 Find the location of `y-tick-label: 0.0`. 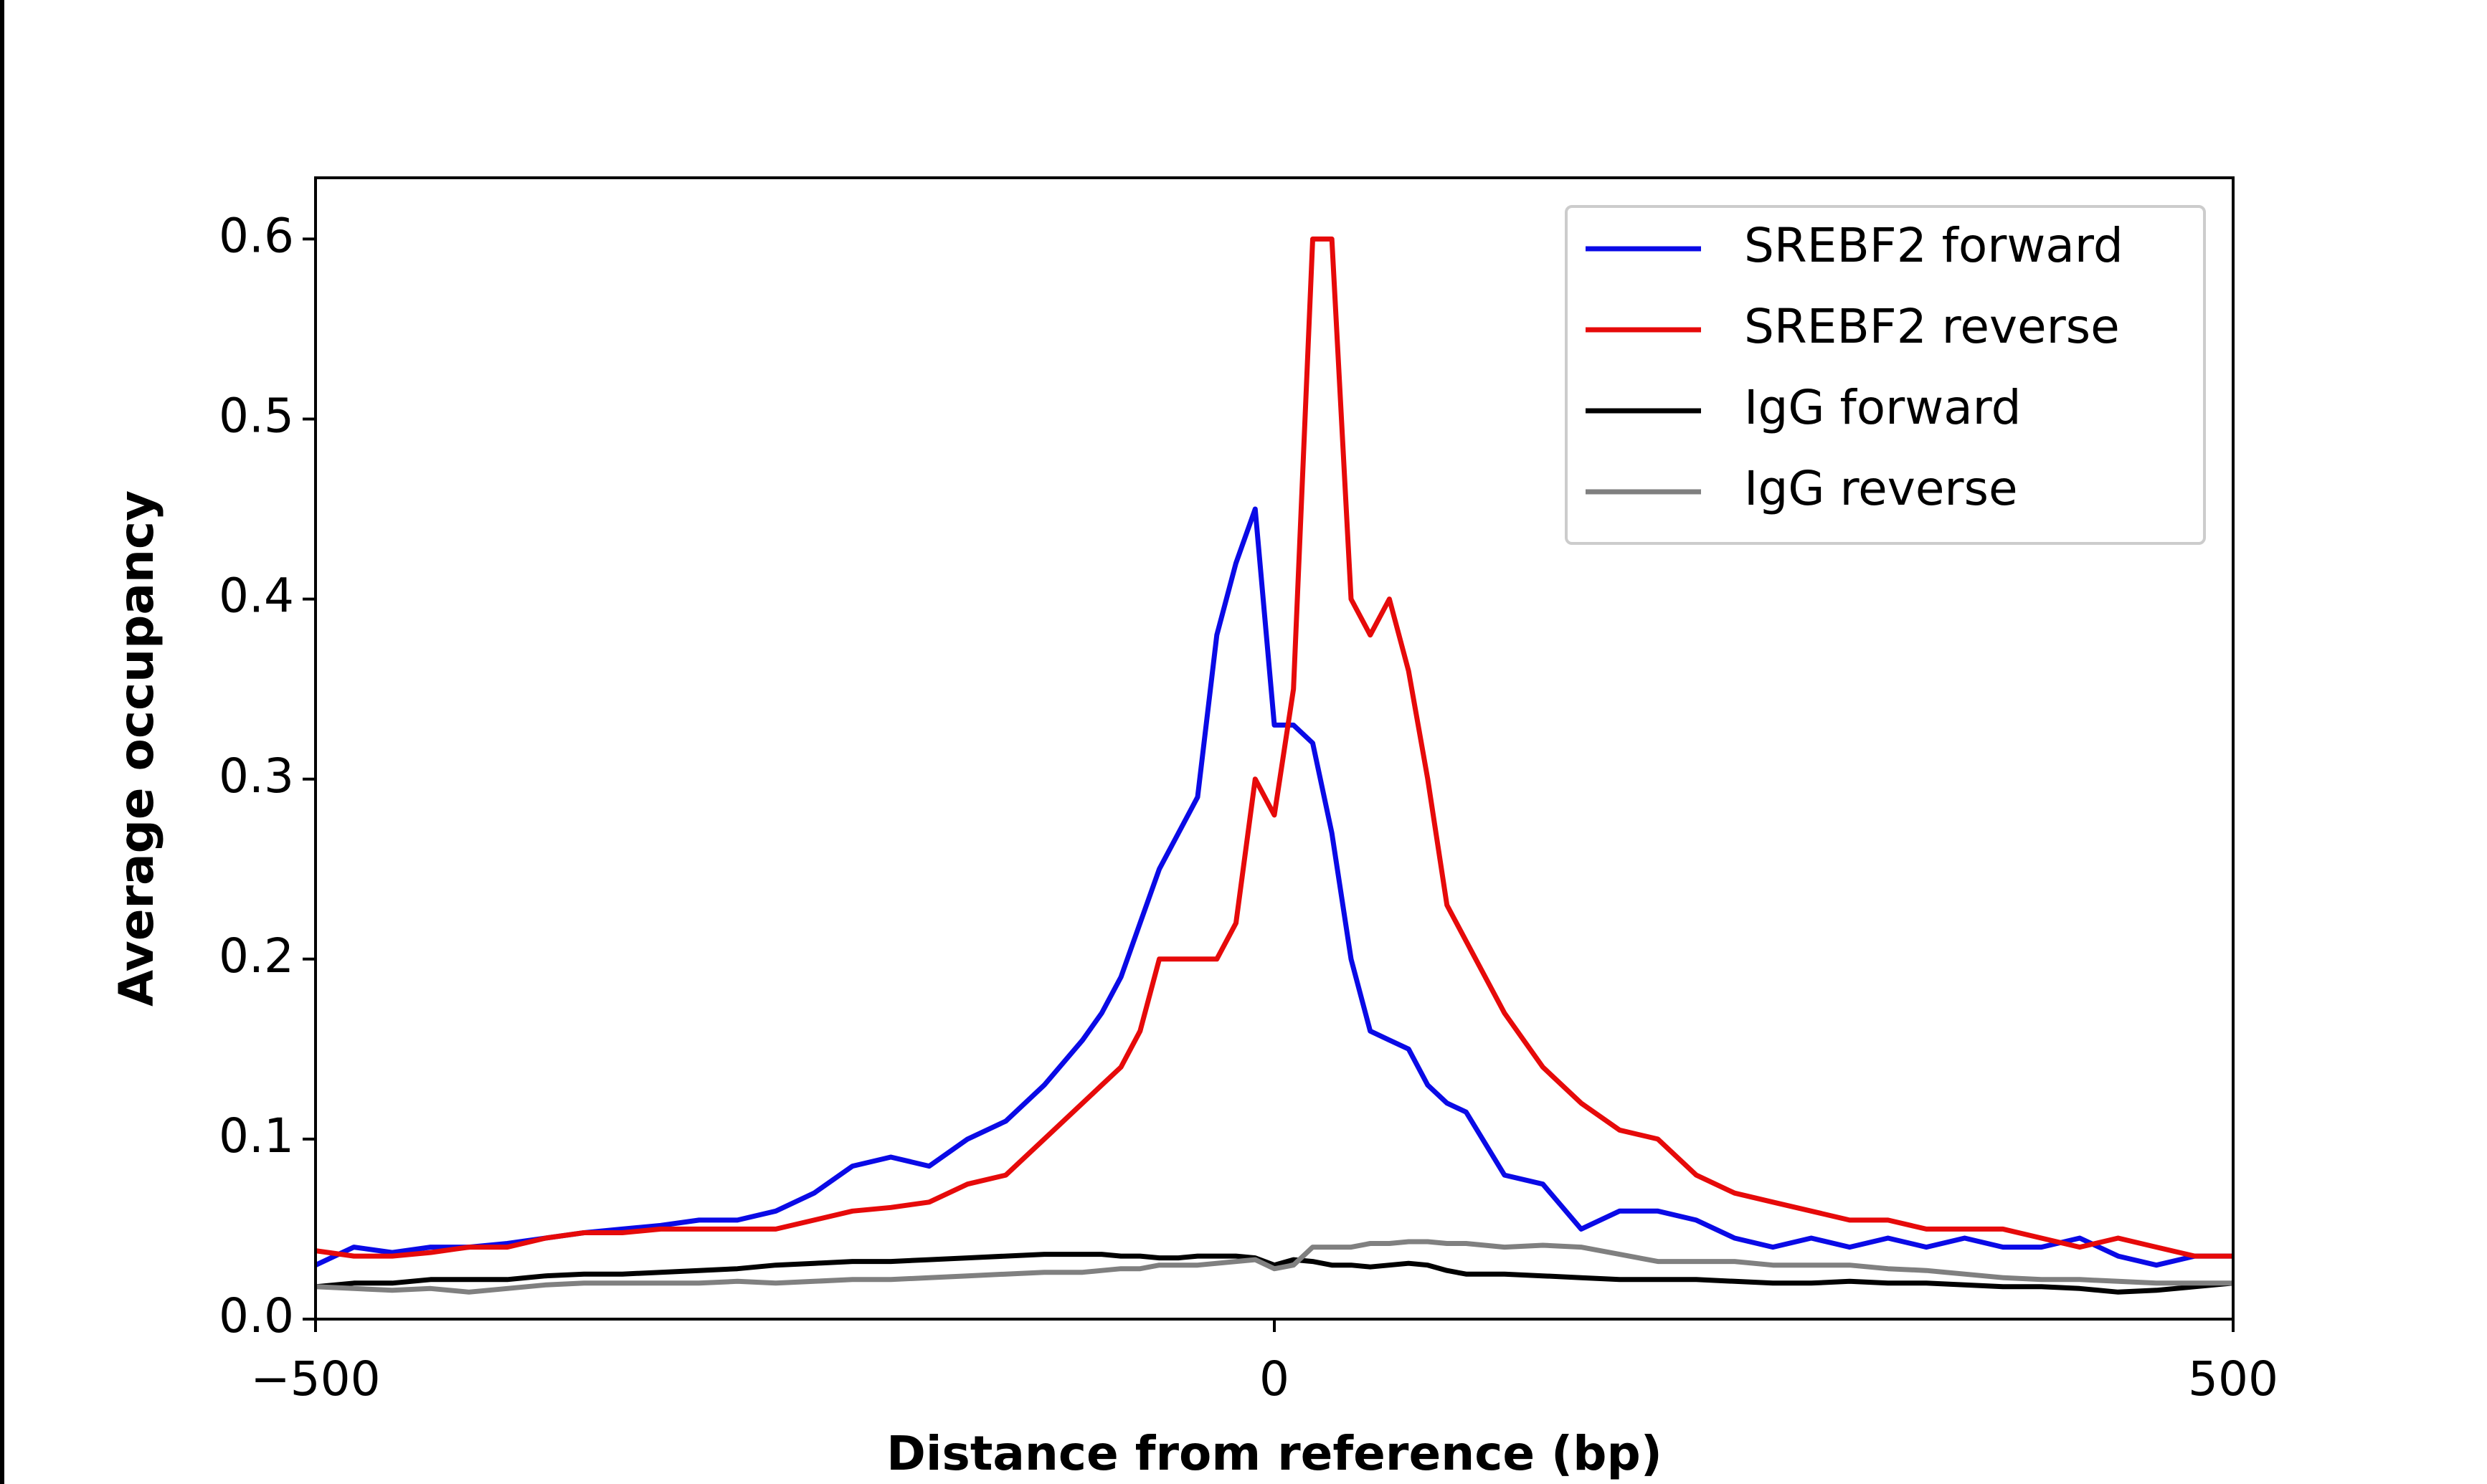

y-tick-label: 0.0 is located at coordinates (257, 1316).